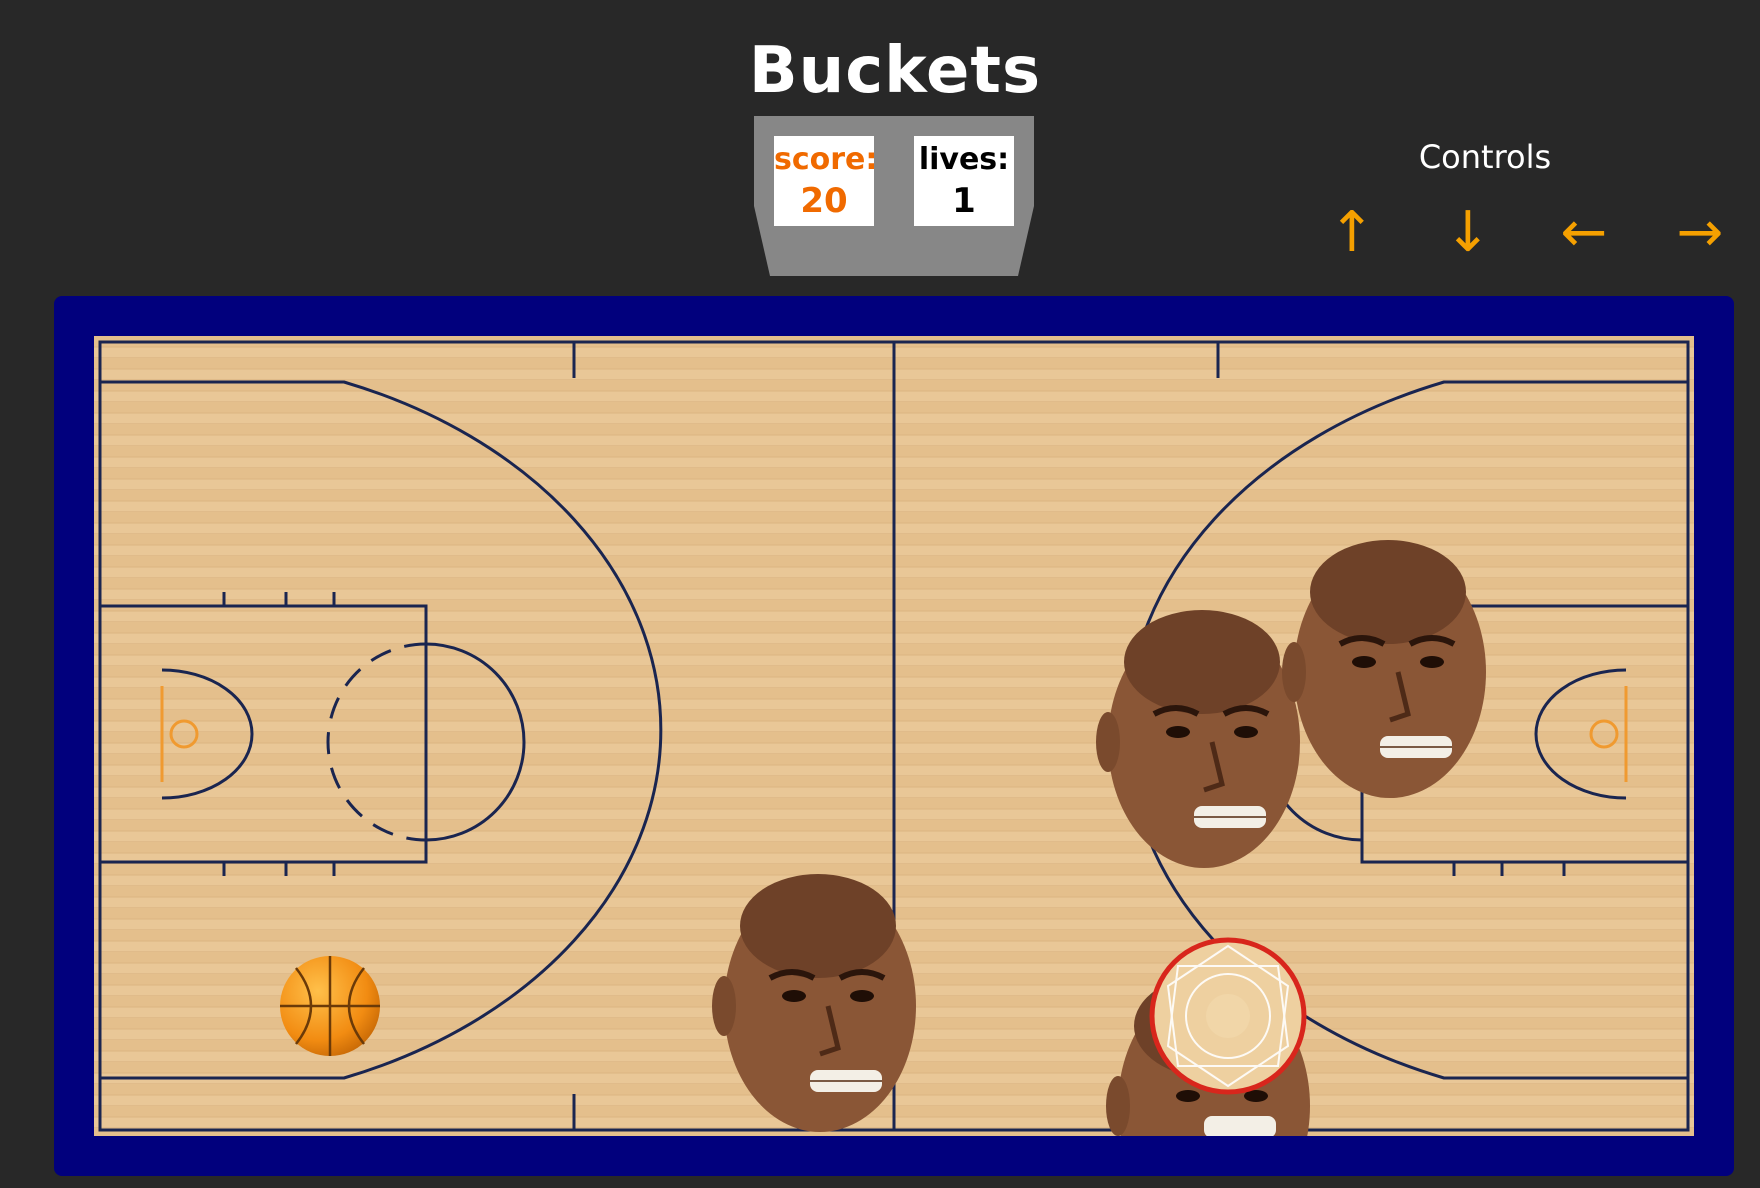  Describe the element at coordinates (964, 201) in the screenshot. I see `lives-value: 1` at that location.